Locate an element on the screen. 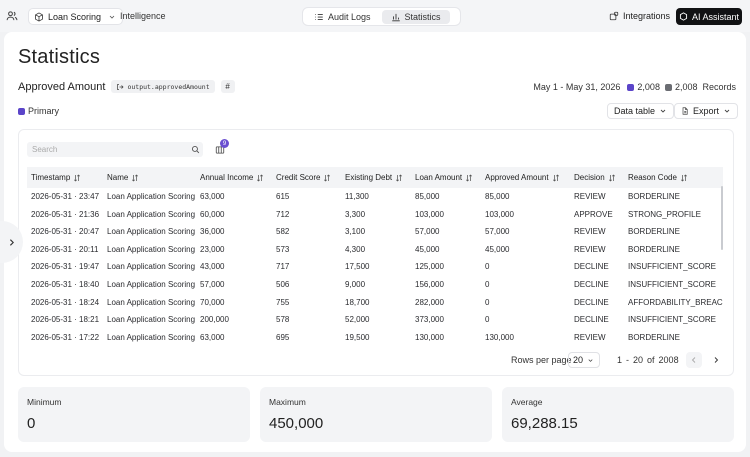 The height and width of the screenshot is (457, 750). cell-loan-amount: 282,000 is located at coordinates (429, 302).